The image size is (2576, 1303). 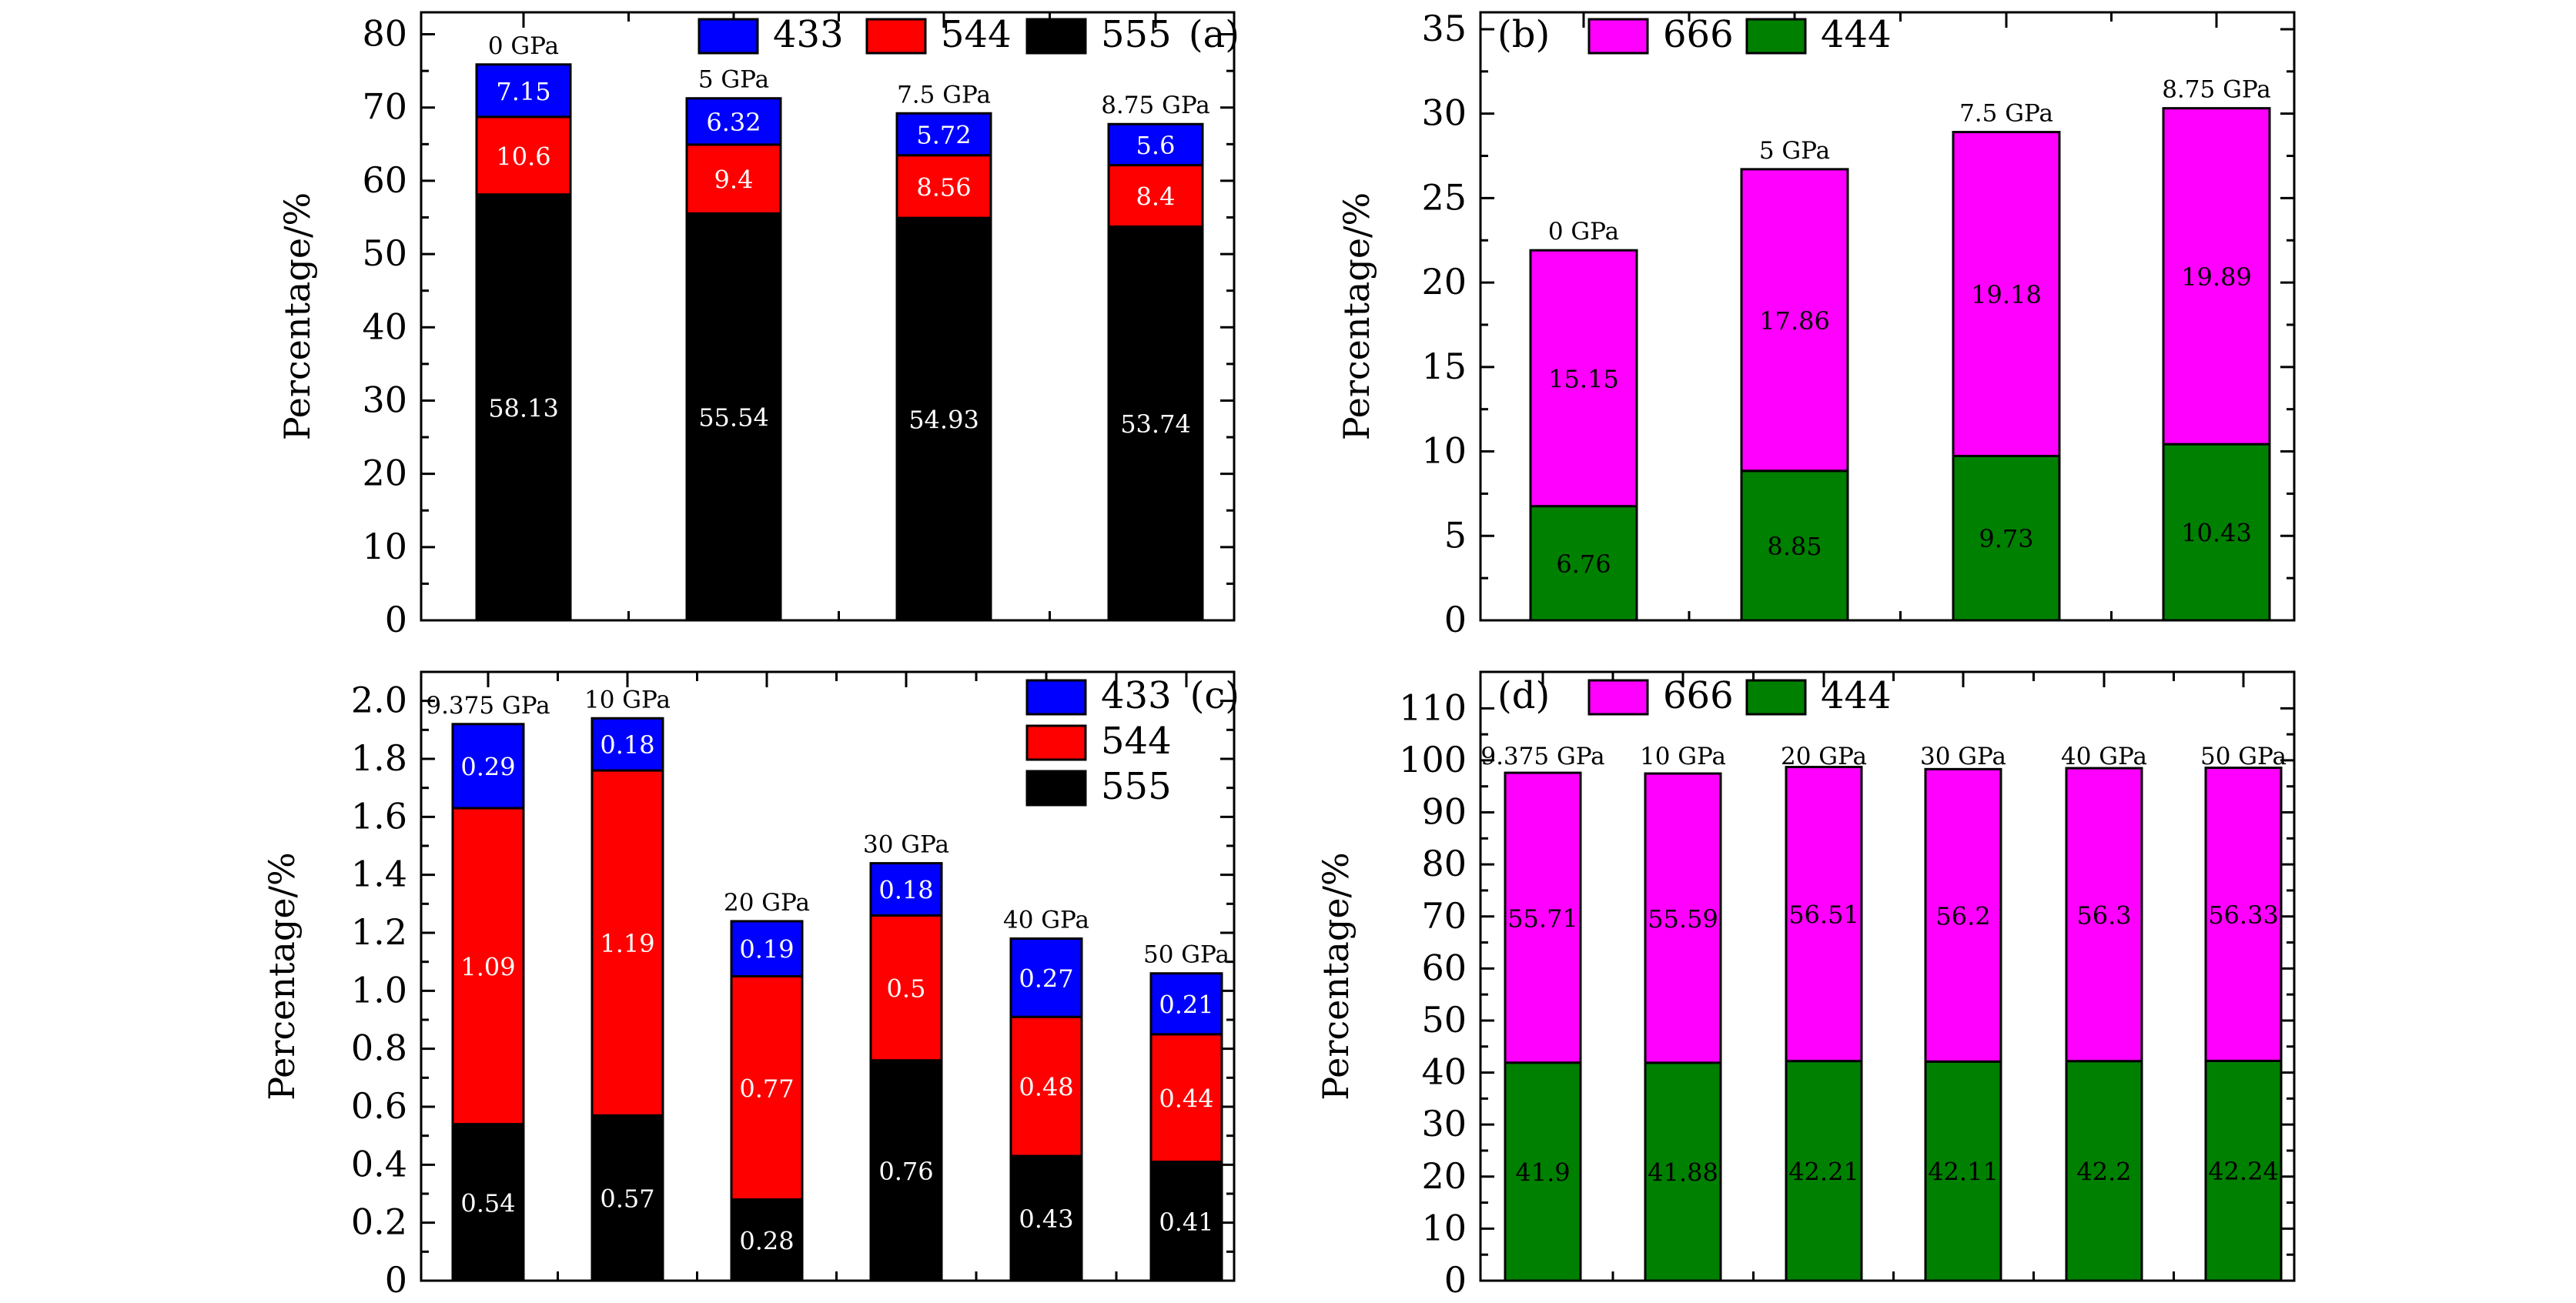 What do you see at coordinates (488, 706) in the screenshot?
I see `category-label: 9.375 GPa` at bounding box center [488, 706].